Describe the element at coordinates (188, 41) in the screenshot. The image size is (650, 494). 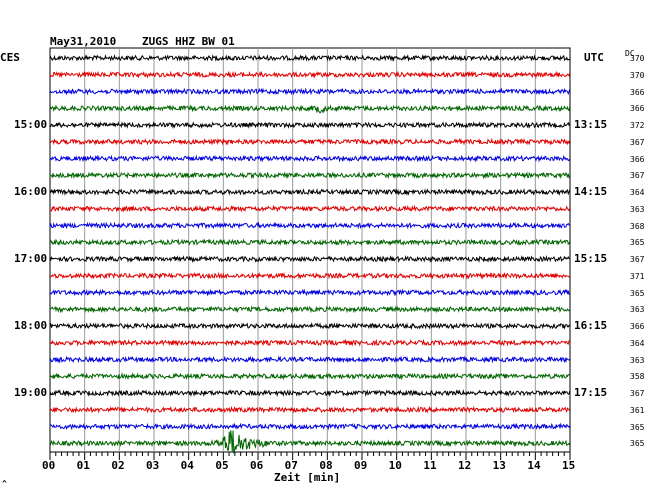
I see `station-name: ZUGS HHZ BW 01` at that location.